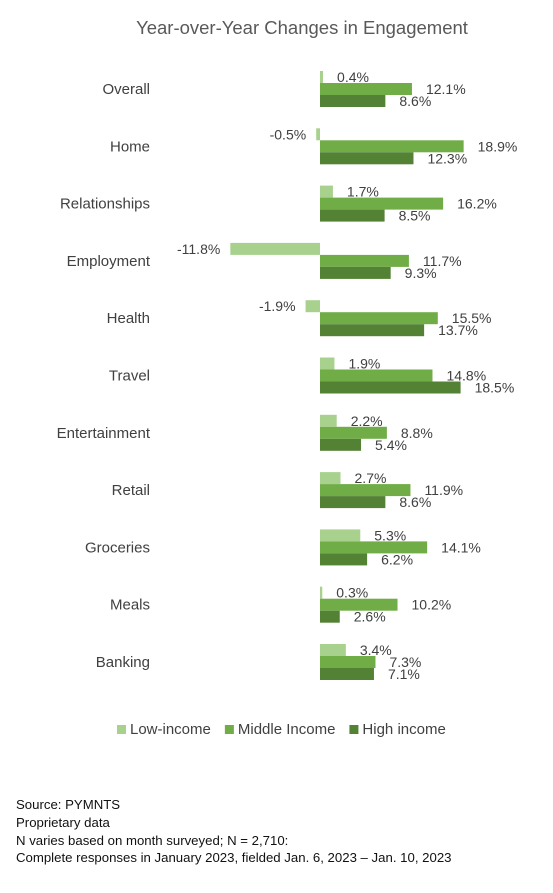 This screenshot has width=553, height=893. I want to click on data-label: 16.2%, so click(477, 204).